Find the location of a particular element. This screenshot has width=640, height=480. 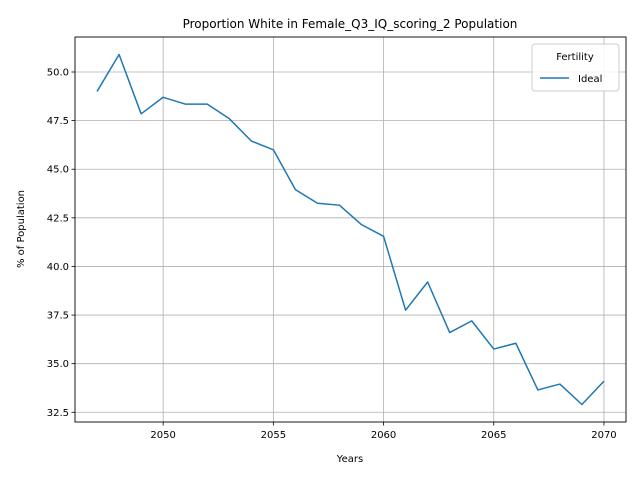

legend-box is located at coordinates (575, 67).